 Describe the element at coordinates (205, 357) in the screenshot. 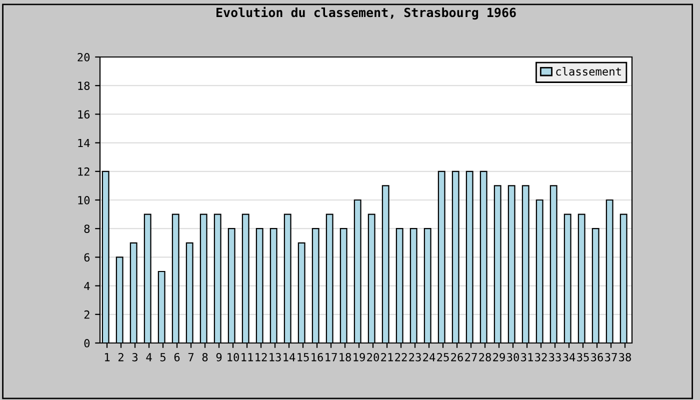

I see `x-tick-label: 8` at that location.